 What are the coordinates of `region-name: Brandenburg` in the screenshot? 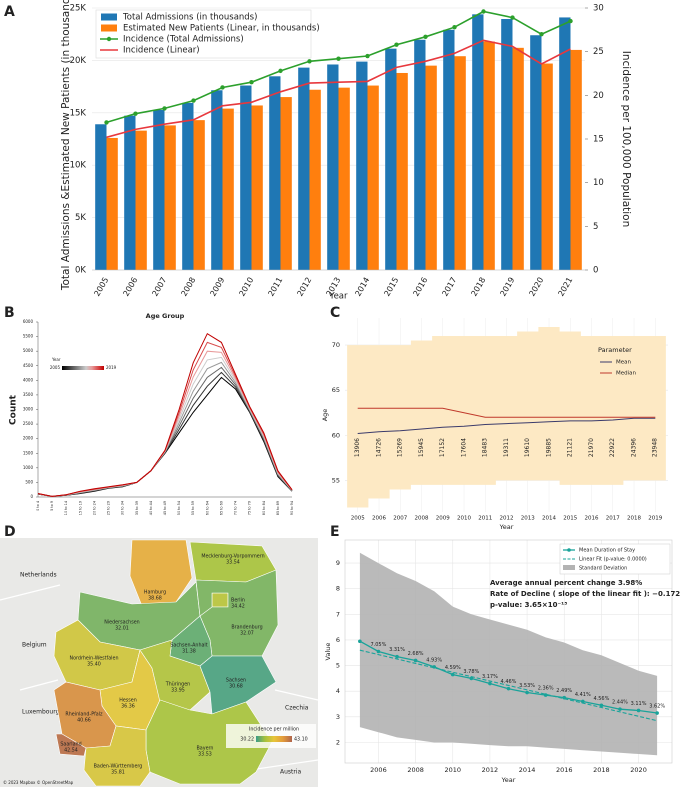 It's located at (246, 628).